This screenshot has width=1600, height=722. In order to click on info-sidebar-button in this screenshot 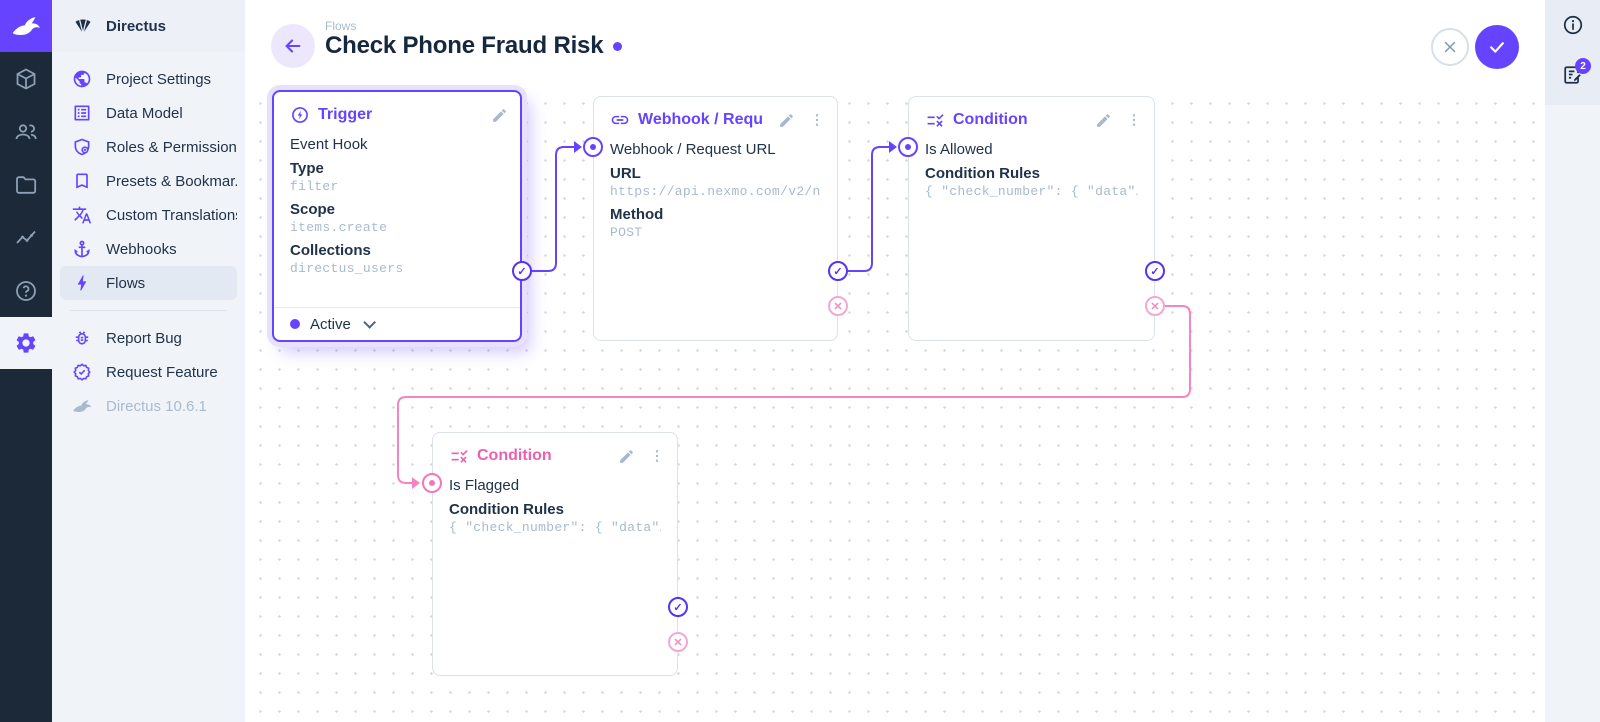, I will do `click(1572, 25)`.